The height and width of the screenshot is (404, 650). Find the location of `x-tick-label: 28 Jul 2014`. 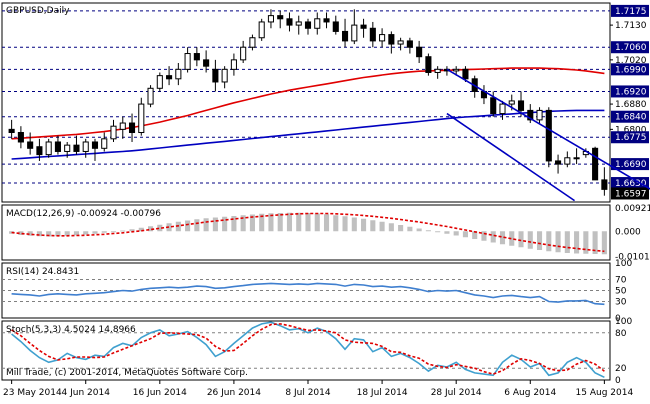

x-tick-label: 28 Jul 2014 is located at coordinates (456, 393).